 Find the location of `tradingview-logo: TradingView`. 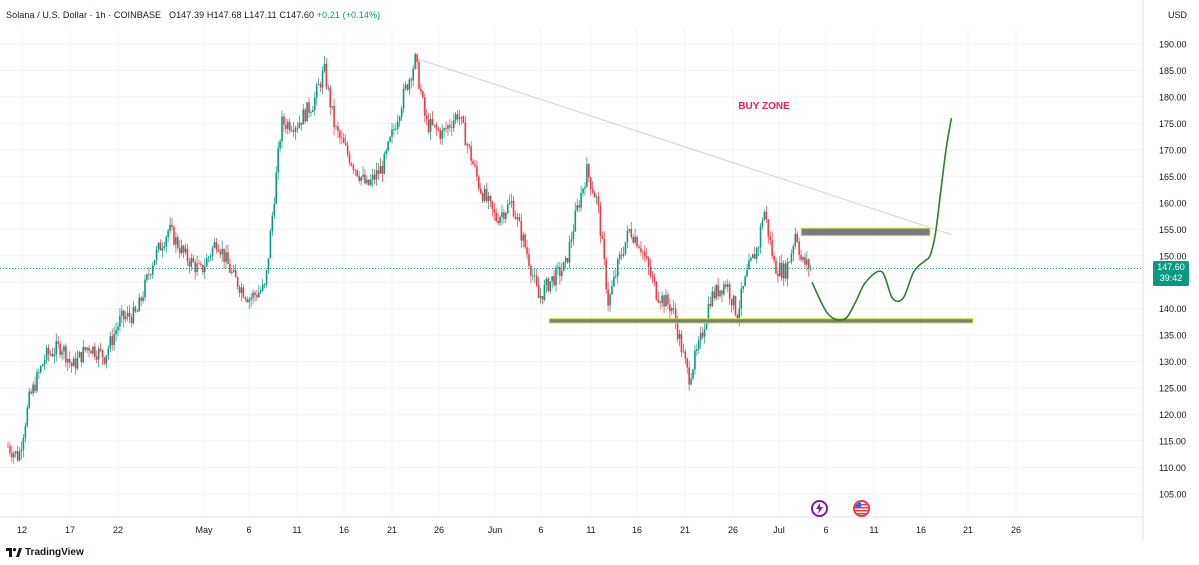

tradingview-logo: TradingView is located at coordinates (45, 552).